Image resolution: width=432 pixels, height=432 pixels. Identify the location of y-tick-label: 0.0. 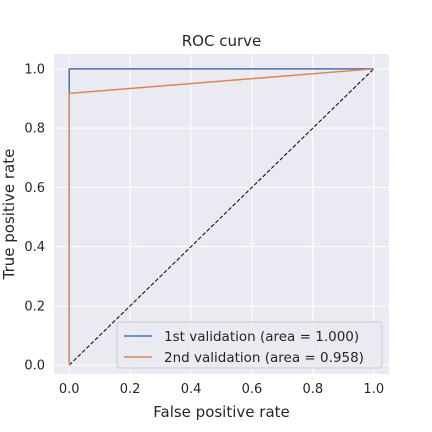
(34, 366).